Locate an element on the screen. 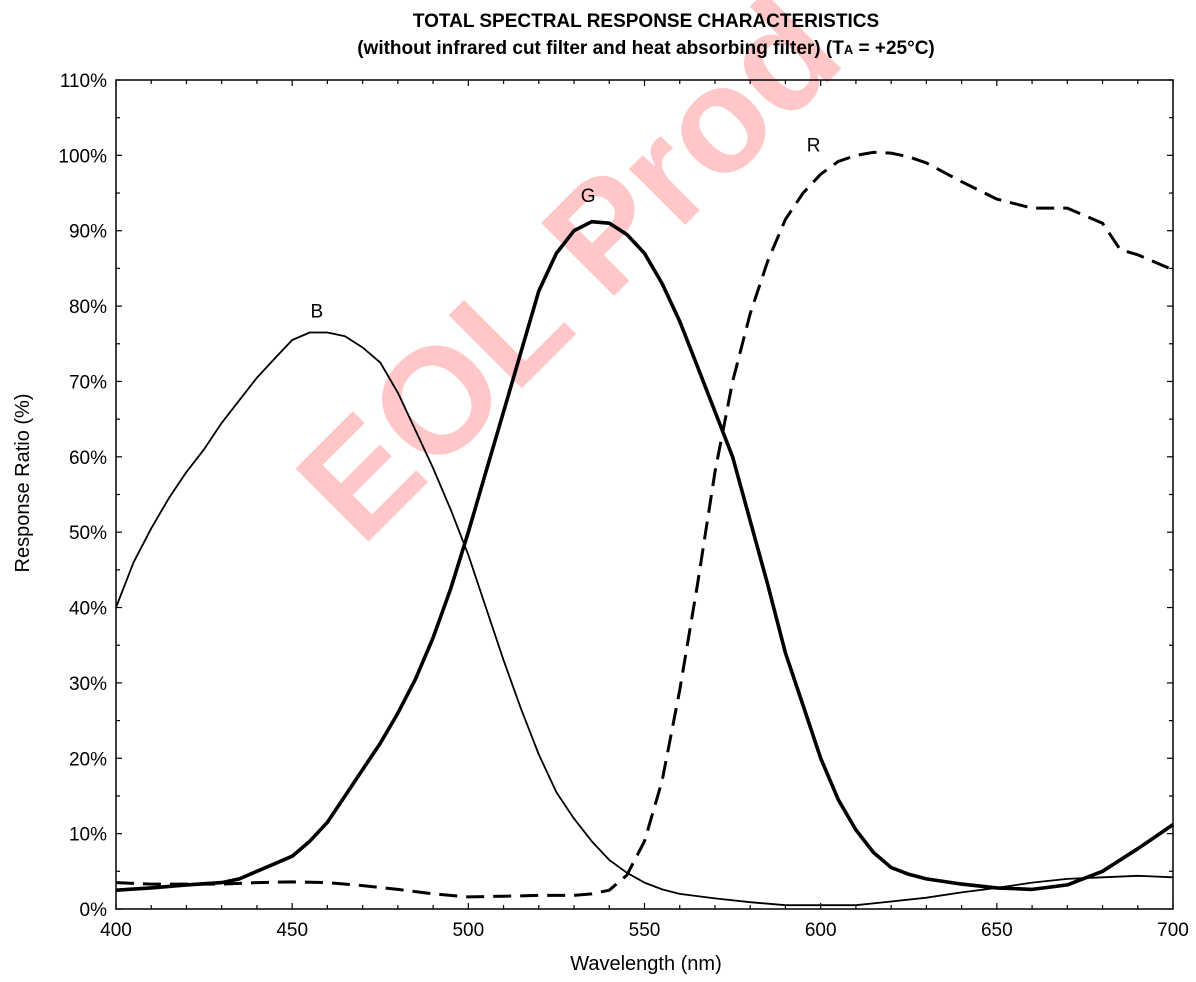  x-tick-label: 500 is located at coordinates (468, 930).